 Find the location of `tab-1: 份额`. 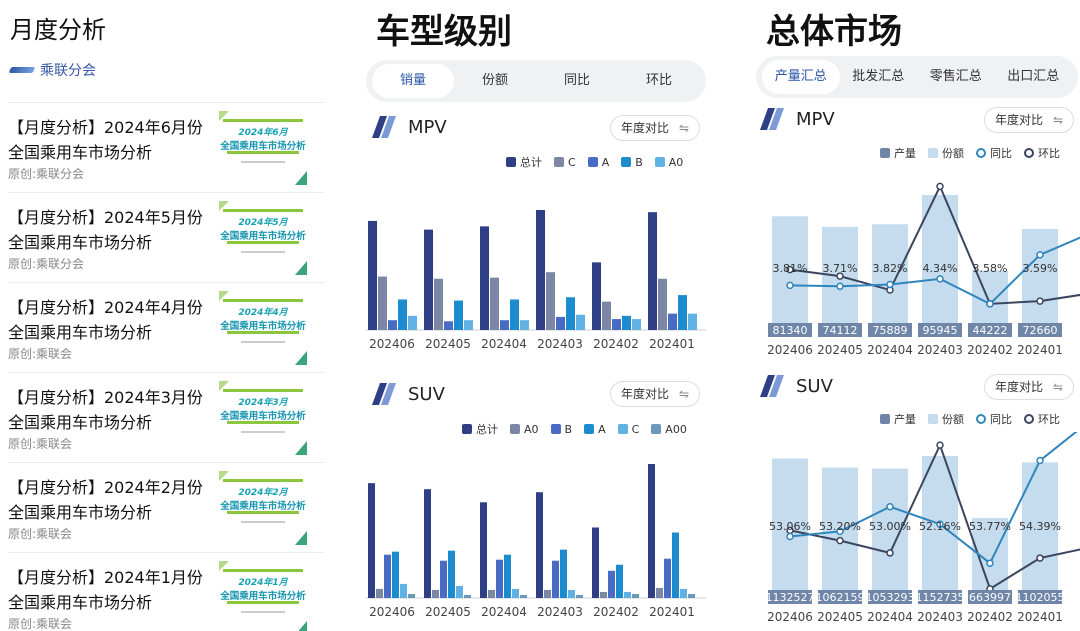

tab-1: 份额 is located at coordinates (494, 80).